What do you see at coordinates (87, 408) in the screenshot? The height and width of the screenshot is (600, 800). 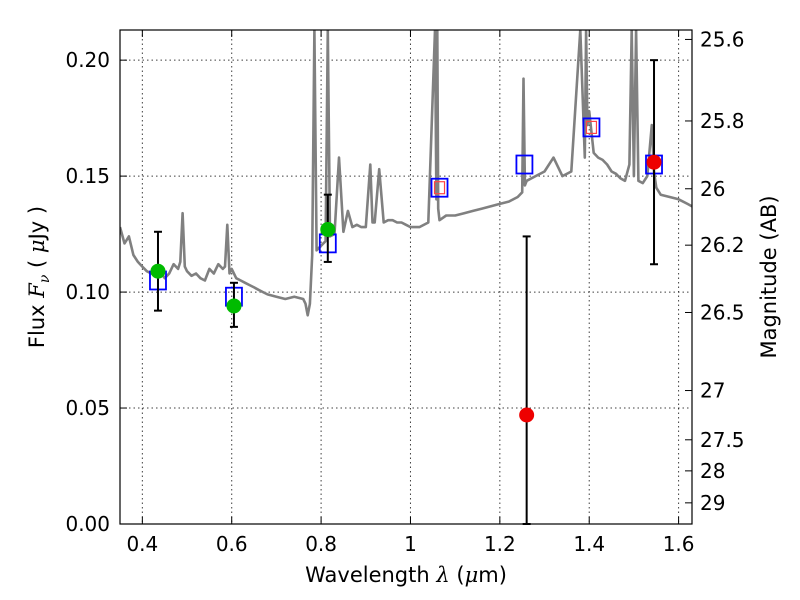 I see `y-tick-label: 0.05` at bounding box center [87, 408].